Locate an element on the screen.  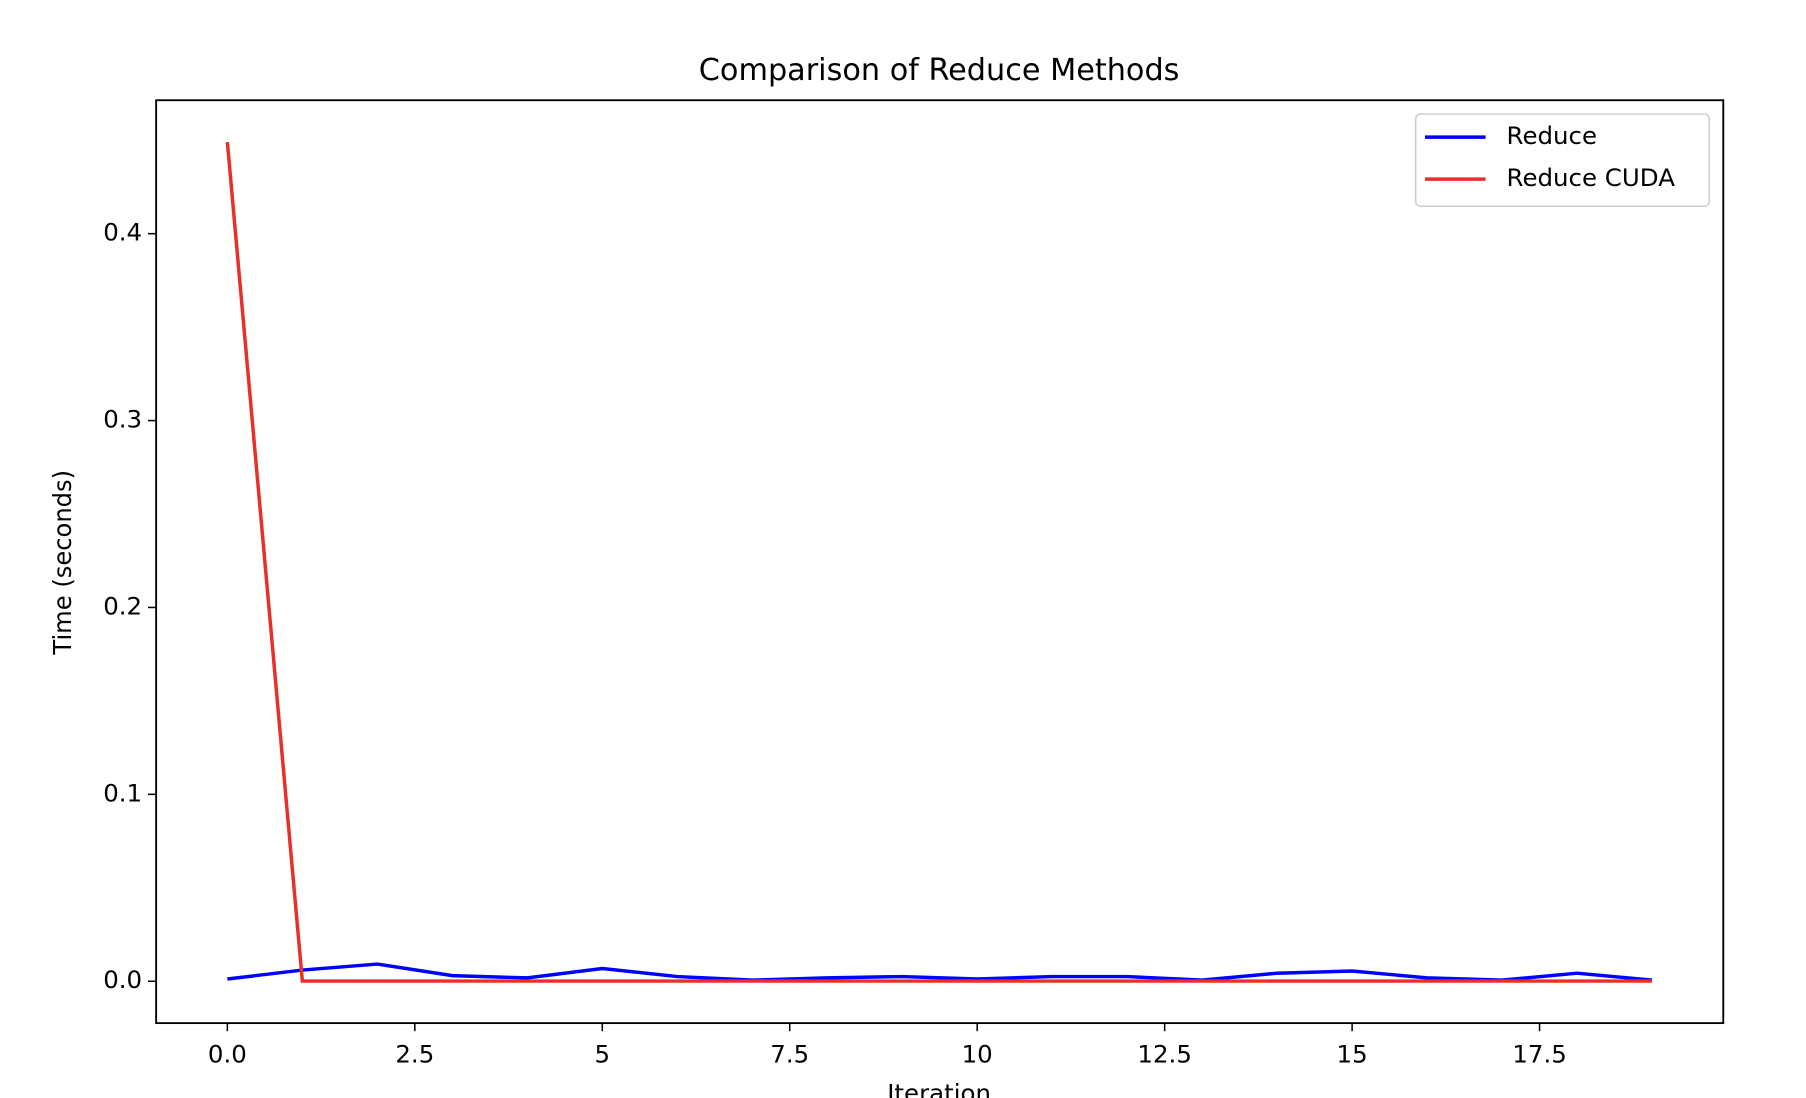
legend-box is located at coordinates (1562, 160).